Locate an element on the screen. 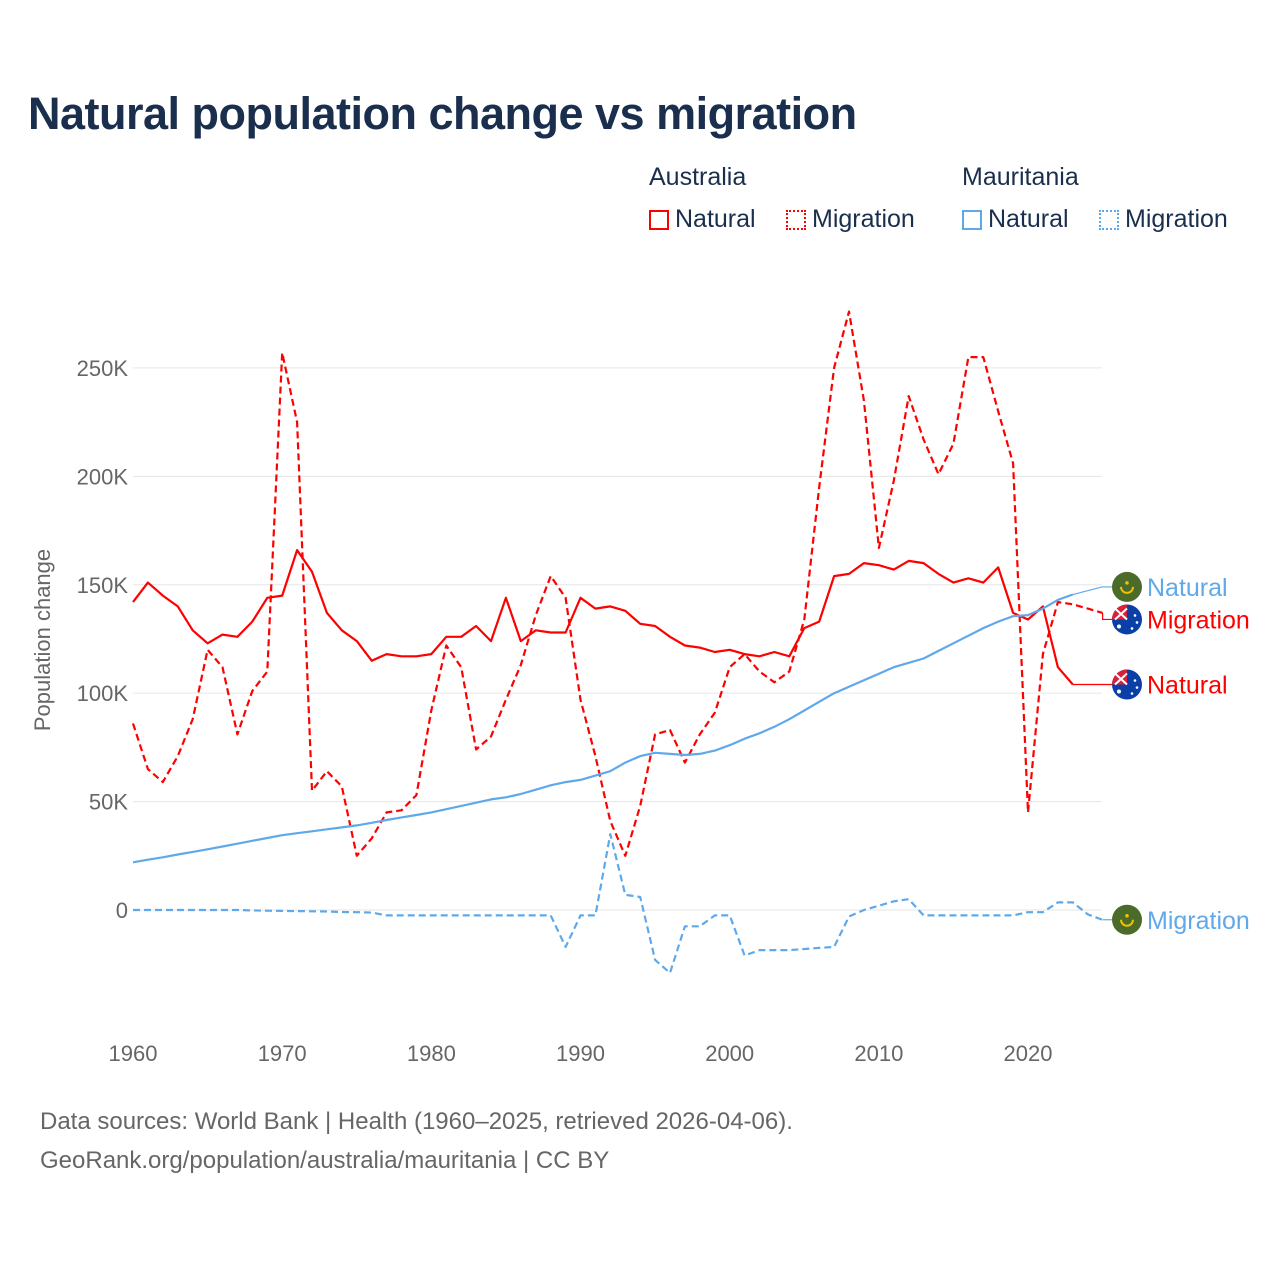 Image resolution: width=1280 pixels, height=1280 pixels. legend-item-australia-migration: Migration is located at coordinates (850, 219).